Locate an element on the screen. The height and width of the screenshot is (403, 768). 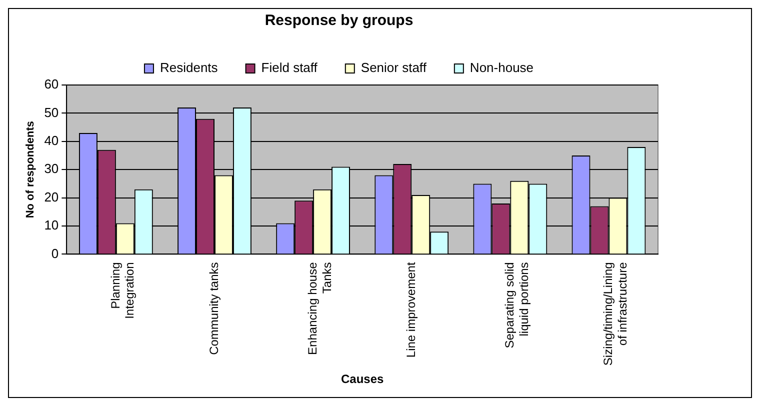
x-axis-title: Causes is located at coordinates (362, 379).